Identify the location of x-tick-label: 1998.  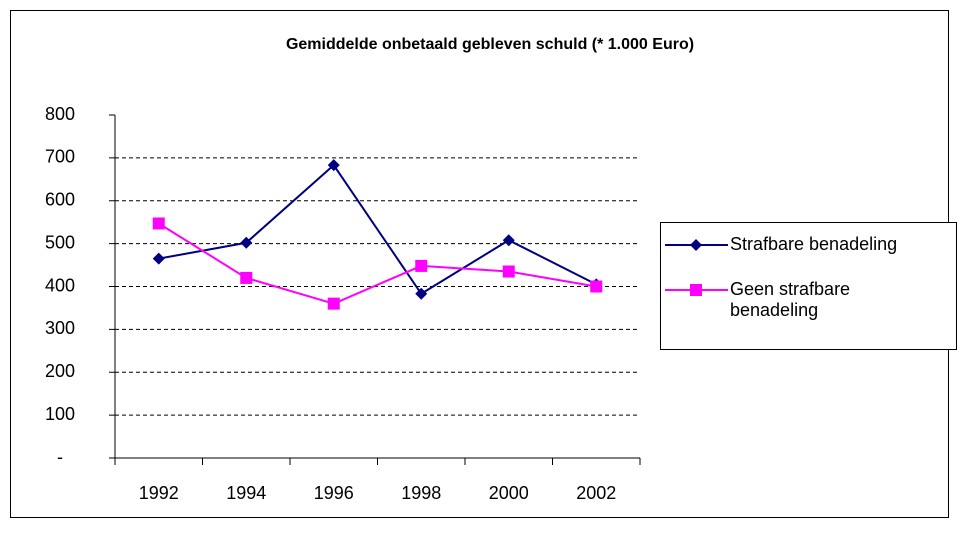
(421, 493).